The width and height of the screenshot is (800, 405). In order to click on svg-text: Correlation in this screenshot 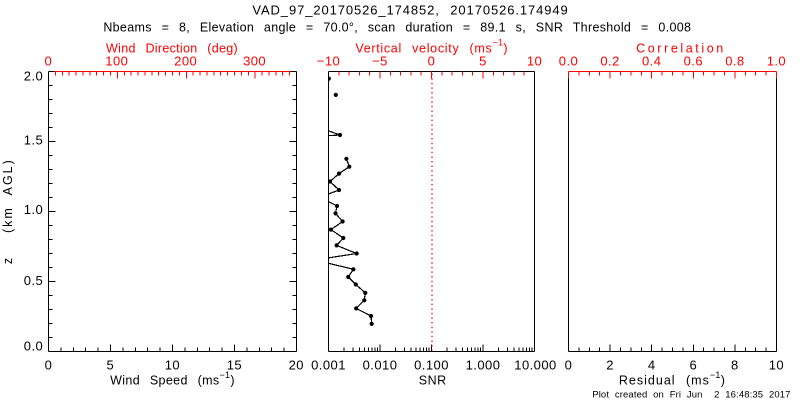, I will do `click(681, 49)`.